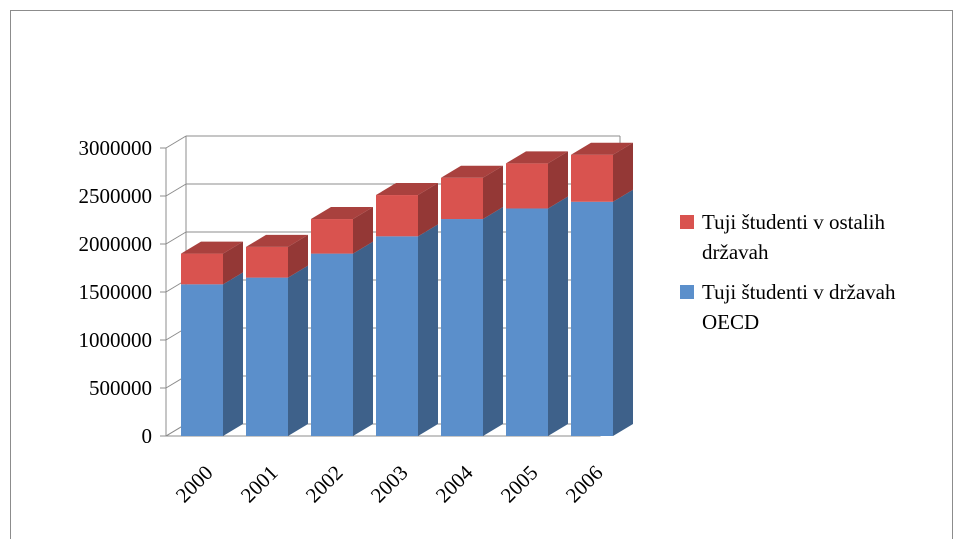 This screenshot has height=541, width=955. Describe the element at coordinates (259, 484) in the screenshot. I see `x-tick-label: 2001` at that location.